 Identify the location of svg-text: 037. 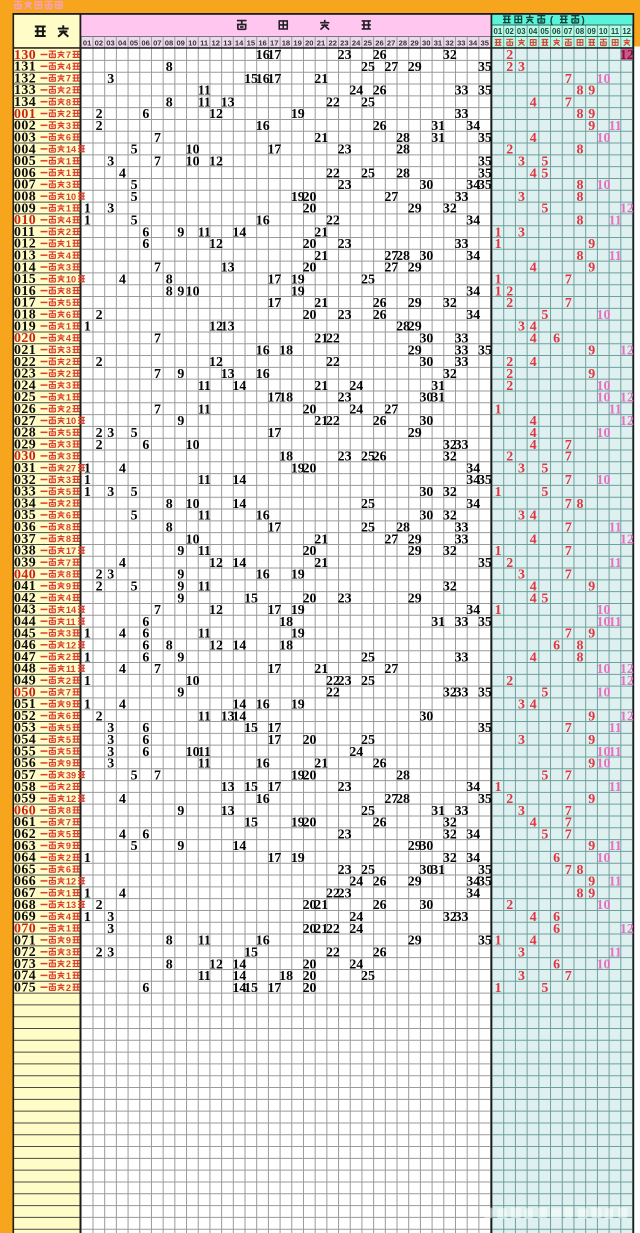
(25, 539).